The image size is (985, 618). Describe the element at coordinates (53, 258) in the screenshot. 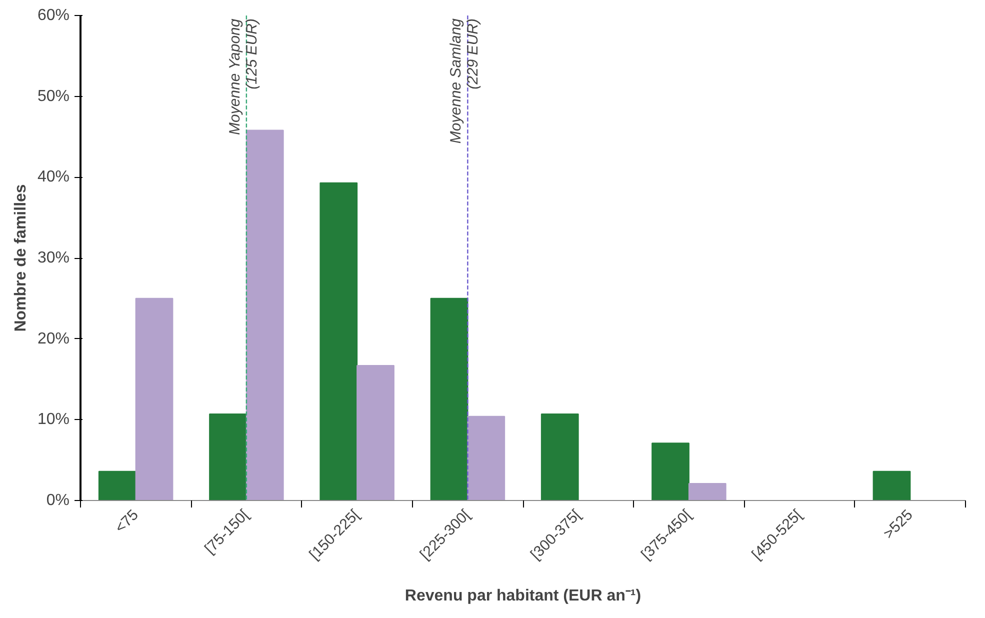

I see `y-tick-label: 30%` at that location.